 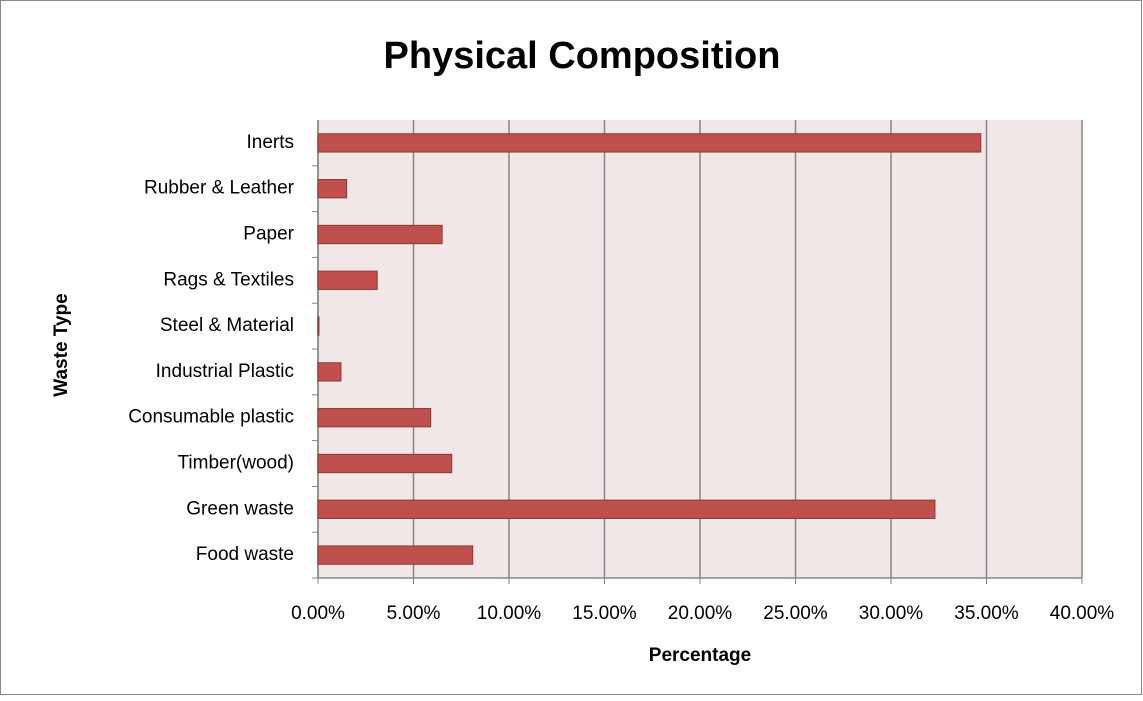 I want to click on y-tick-label: Paper, so click(x=268, y=234).